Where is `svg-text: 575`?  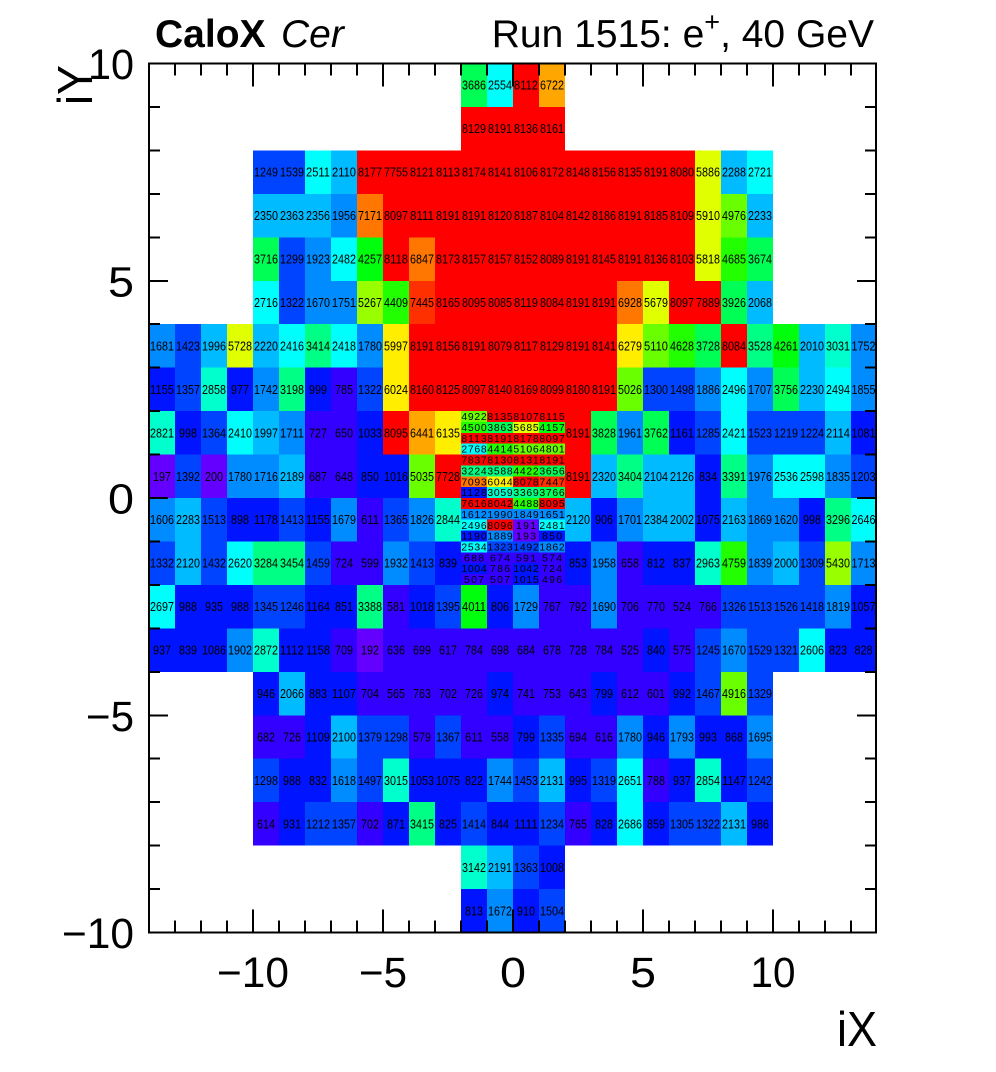
svg-text: 575 is located at coordinates (682, 650).